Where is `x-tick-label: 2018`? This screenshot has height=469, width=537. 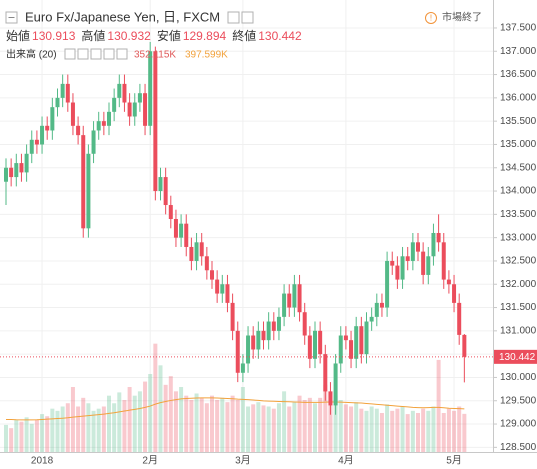
x-tick-label: 2018 is located at coordinates (42, 461).